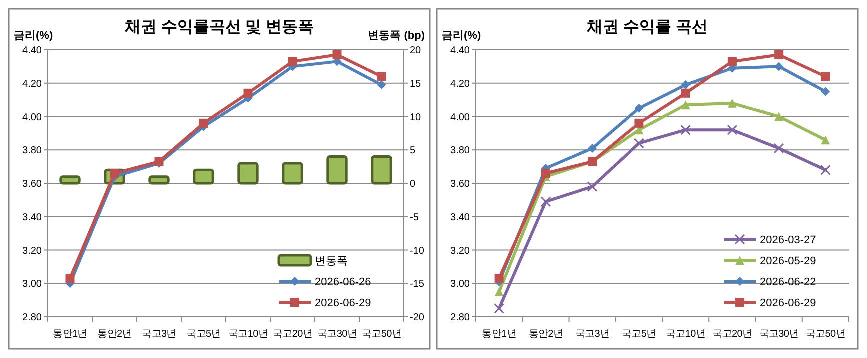  I want to click on chart-title: 채권 수익률곡선 및 변동폭, so click(219, 27).